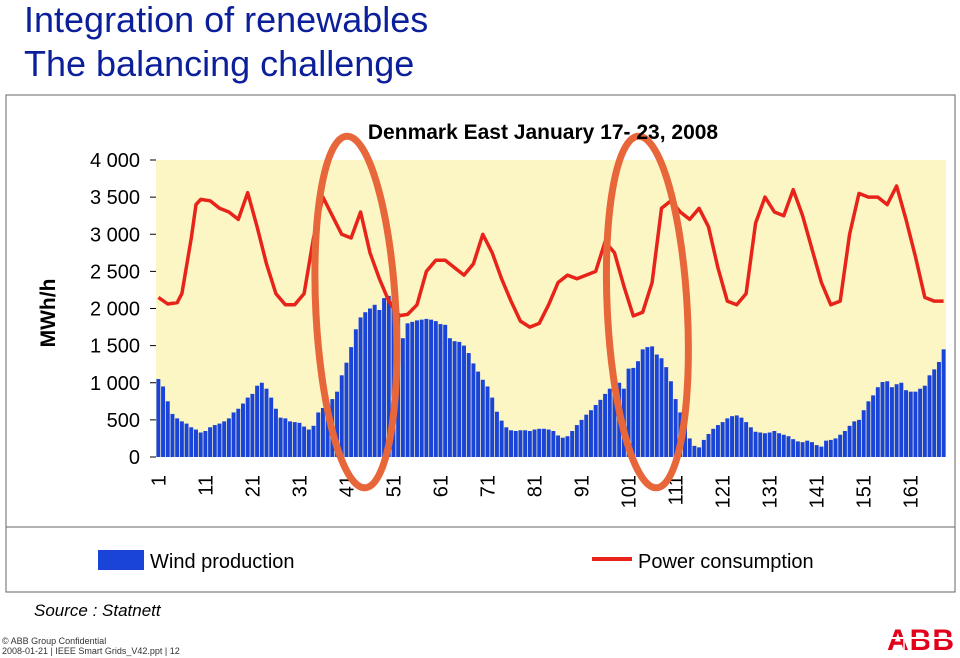 This screenshot has height=658, width=960. I want to click on x-tick-label: 91, so click(583, 486).